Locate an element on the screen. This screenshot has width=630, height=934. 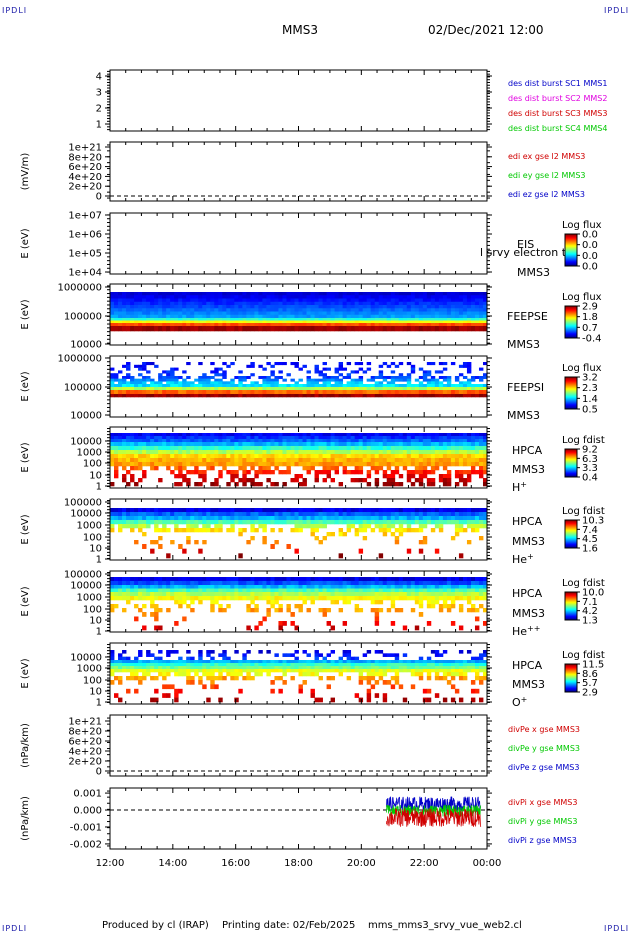
y-tick-label: 100000 is located at coordinates (83, 503).